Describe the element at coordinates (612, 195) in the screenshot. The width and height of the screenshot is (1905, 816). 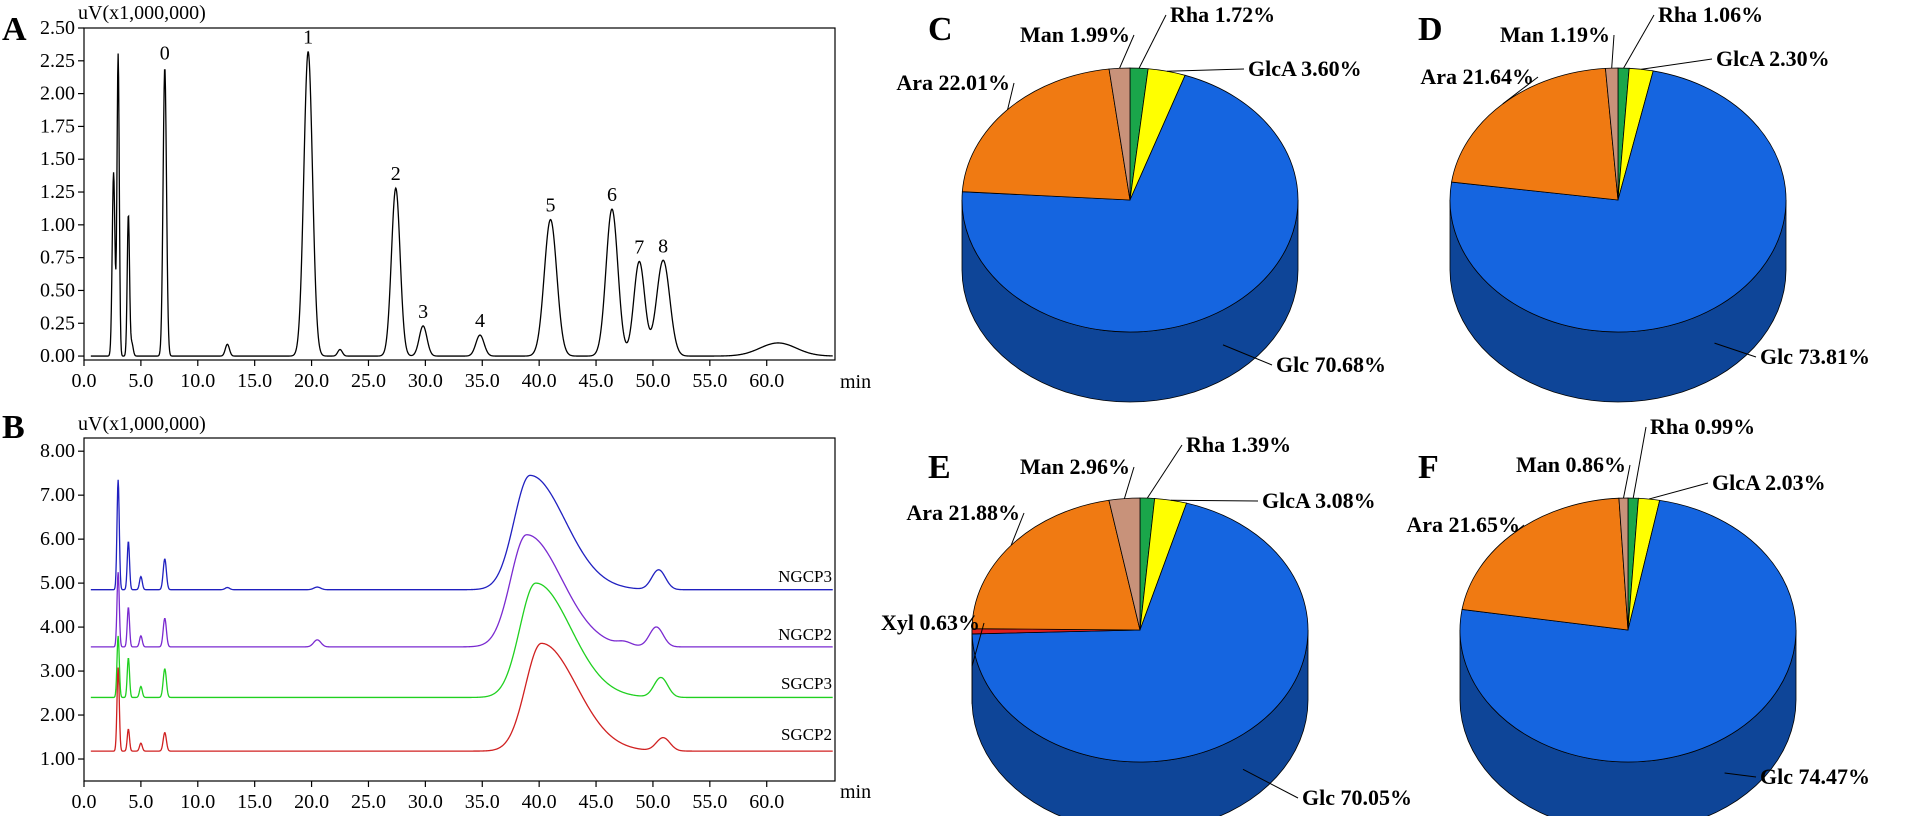
I see `peak-label: 6` at that location.